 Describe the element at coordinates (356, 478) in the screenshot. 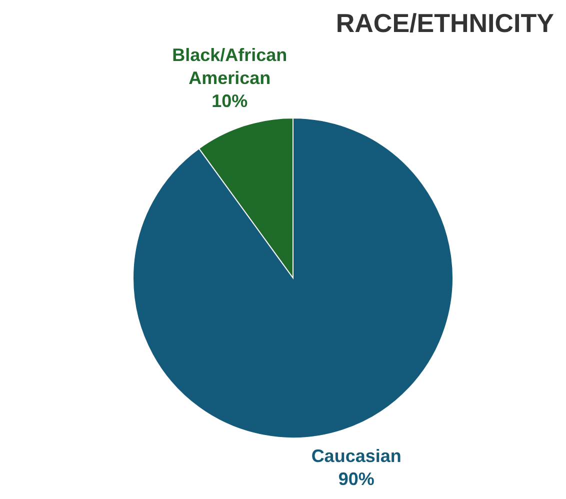

I see `data-label: 90%` at that location.